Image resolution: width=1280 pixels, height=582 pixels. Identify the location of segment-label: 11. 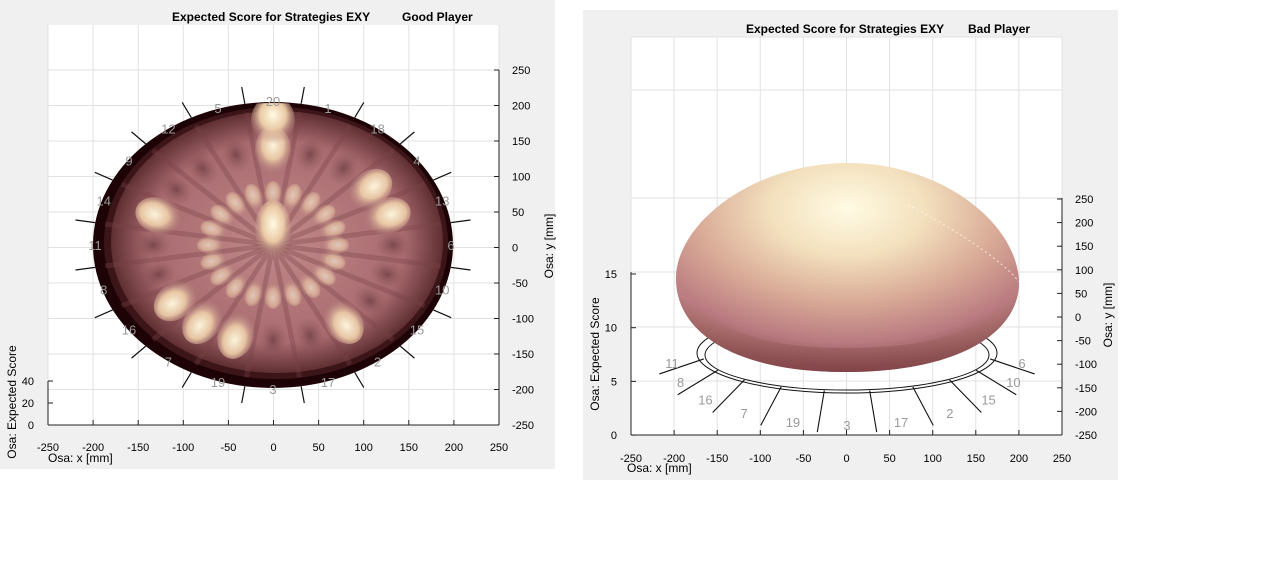
(95, 245).